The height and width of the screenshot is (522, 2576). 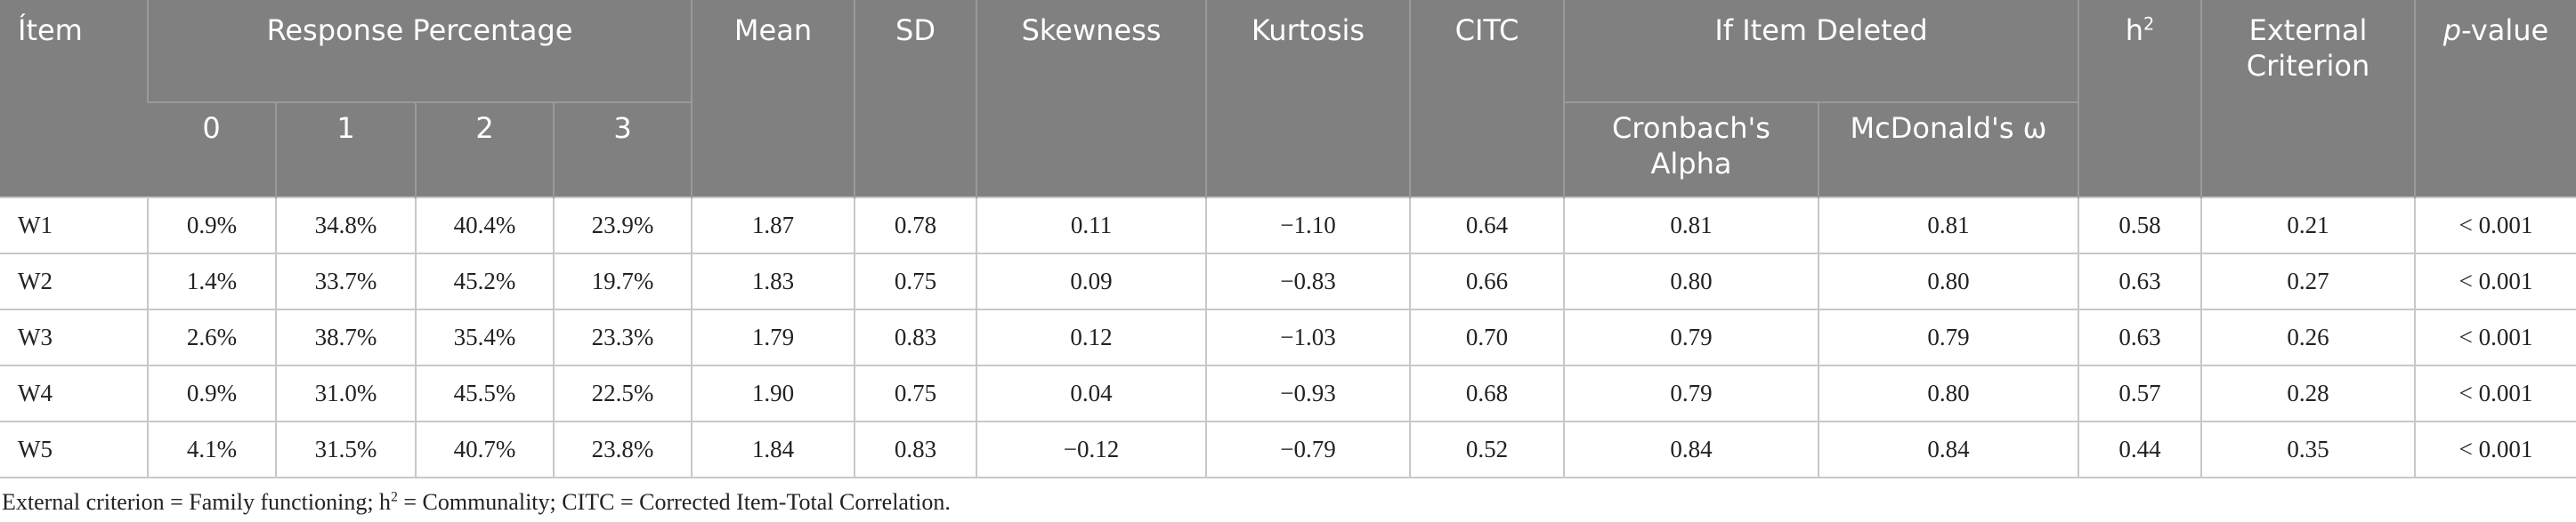 I want to click on table-cell: 31.0%, so click(x=346, y=393).